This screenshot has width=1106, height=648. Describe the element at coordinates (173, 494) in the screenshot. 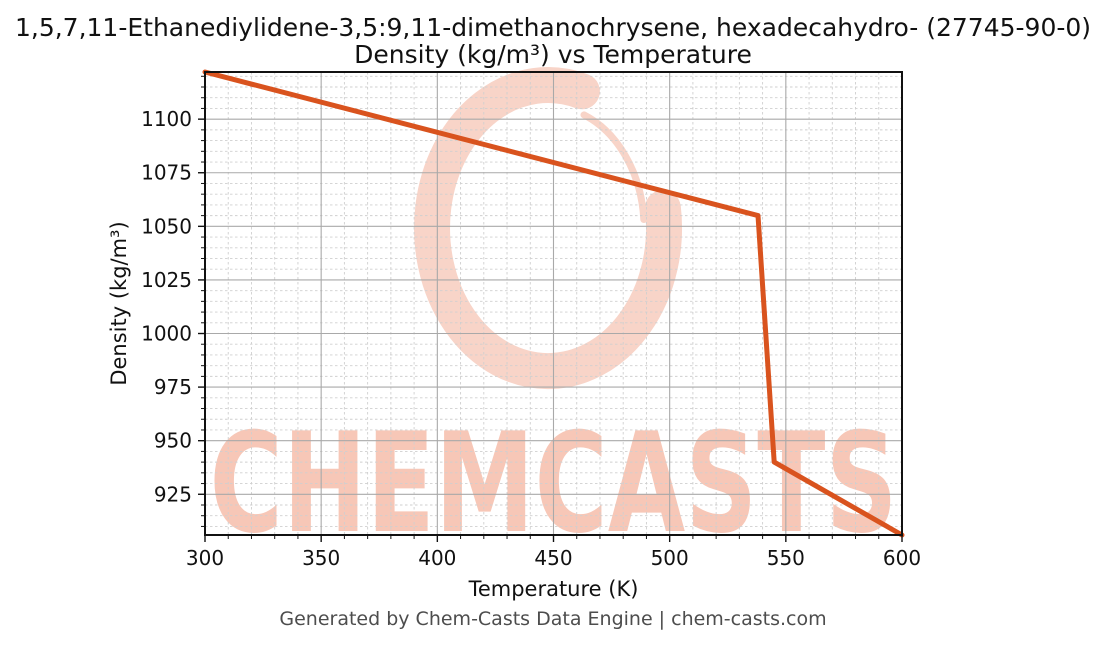

I see `y-tick-label: 925` at that location.